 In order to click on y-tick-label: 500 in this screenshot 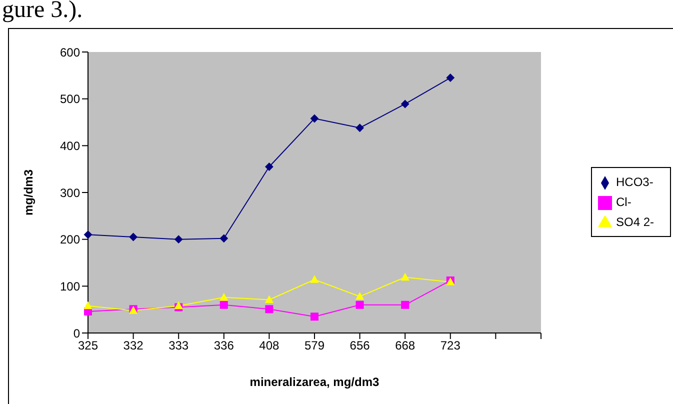, I will do `click(70, 99)`.